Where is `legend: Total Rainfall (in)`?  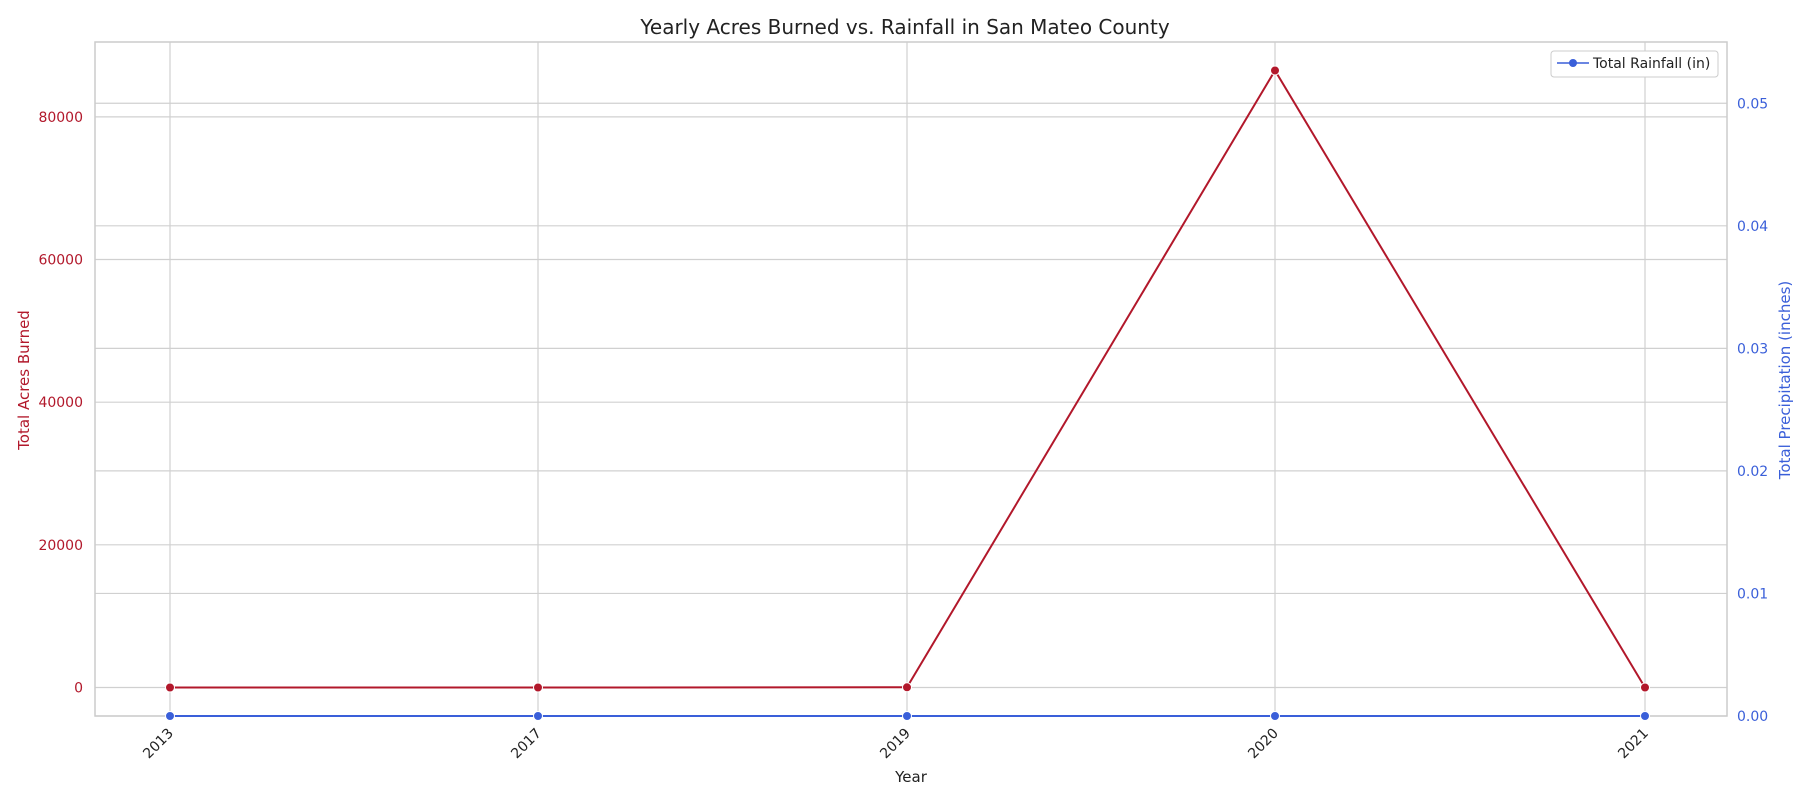 legend: Total Rainfall (in) is located at coordinates (1634, 64).